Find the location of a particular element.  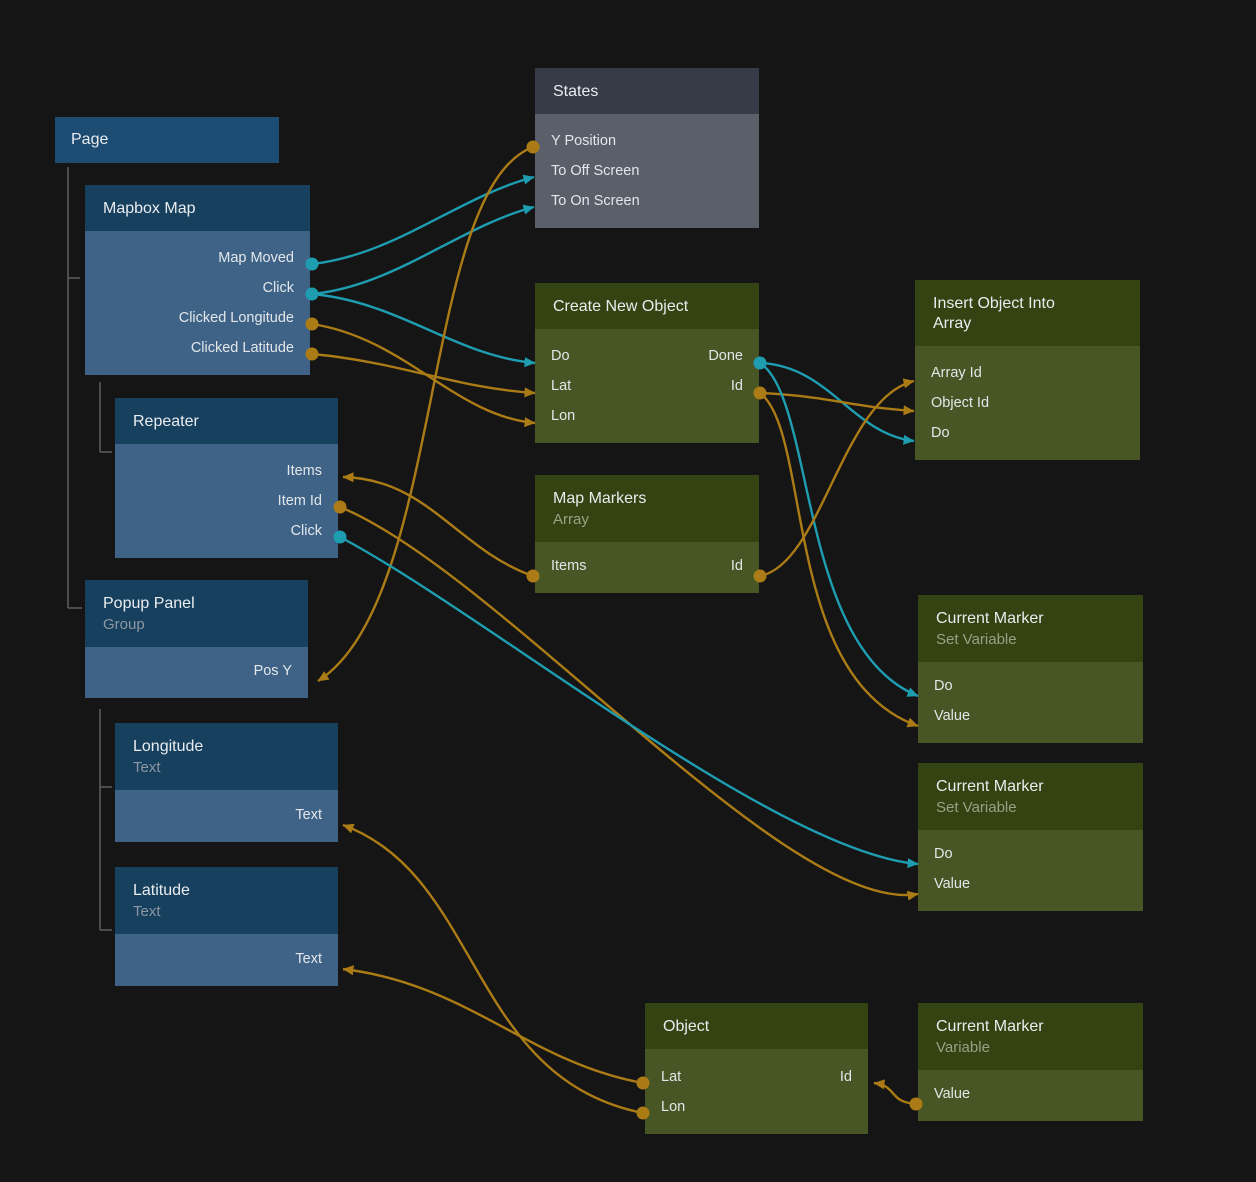

port-row-do-done: Do Done is located at coordinates (647, 356).